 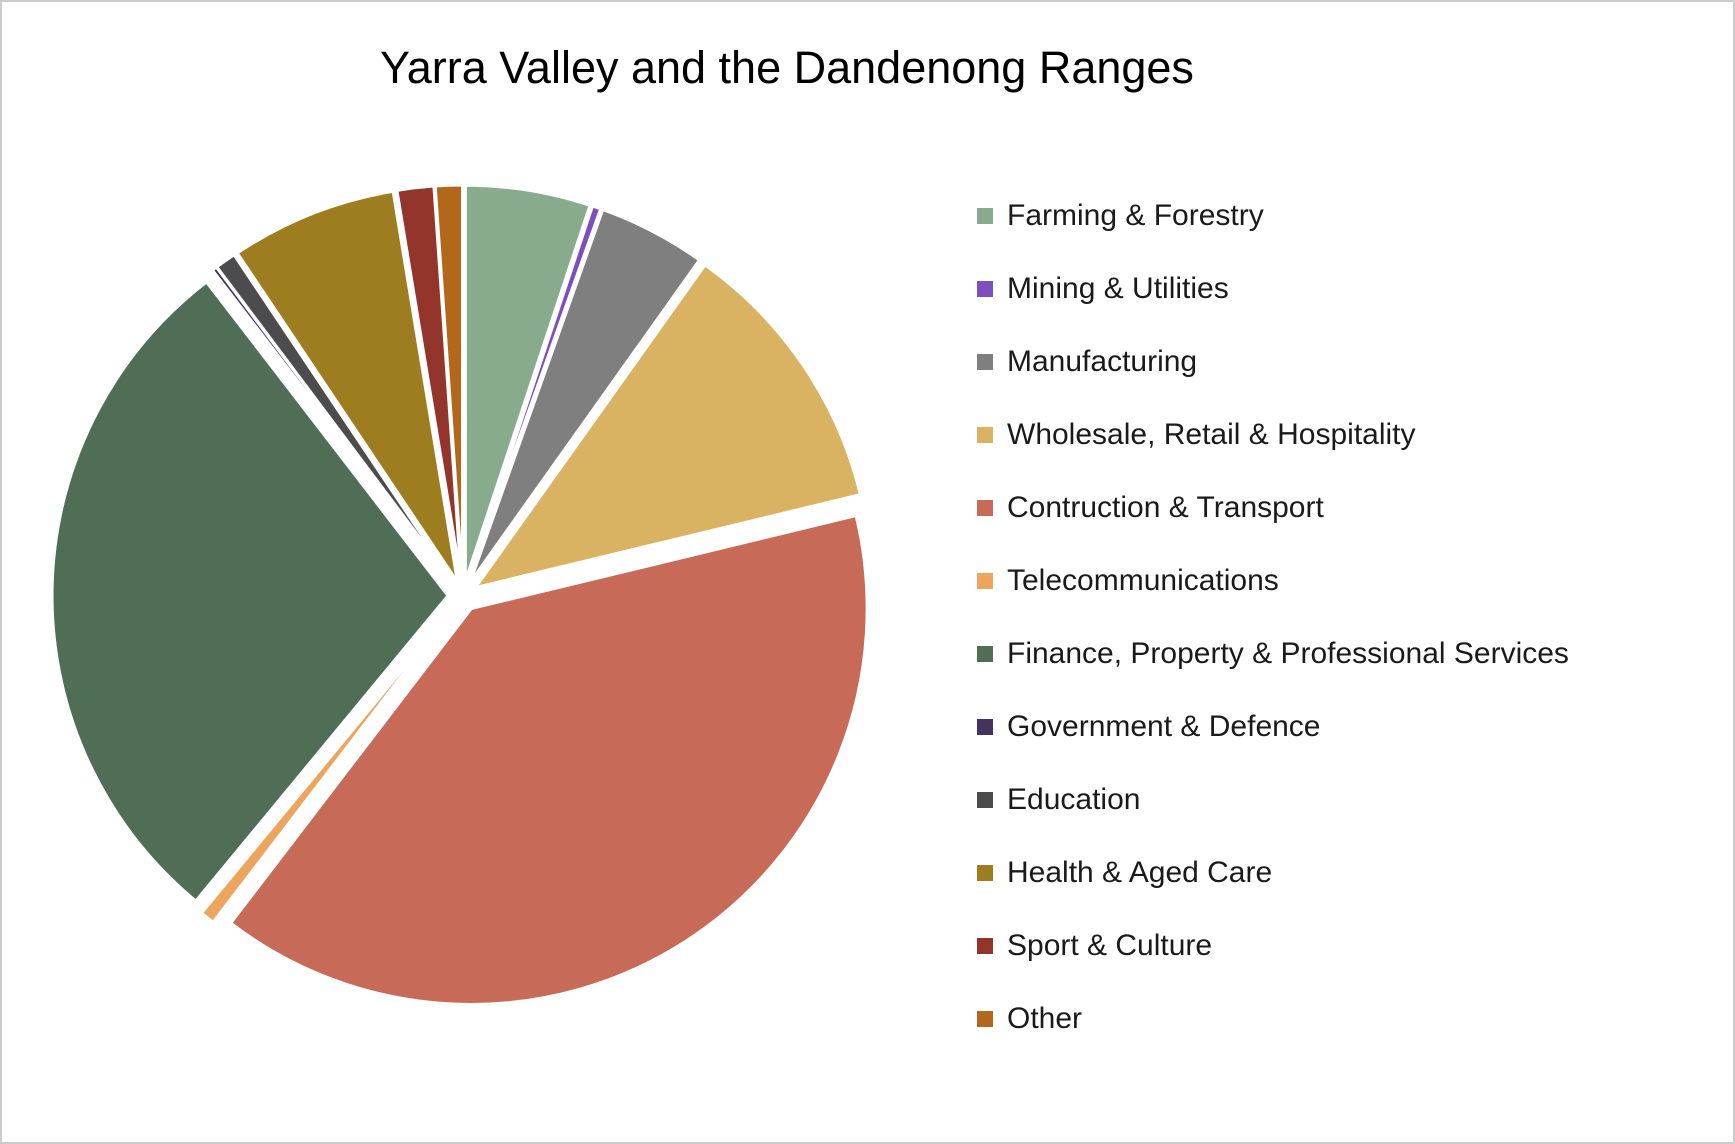 I want to click on pie-slice-mining-utilities, so click(x=534, y=393).